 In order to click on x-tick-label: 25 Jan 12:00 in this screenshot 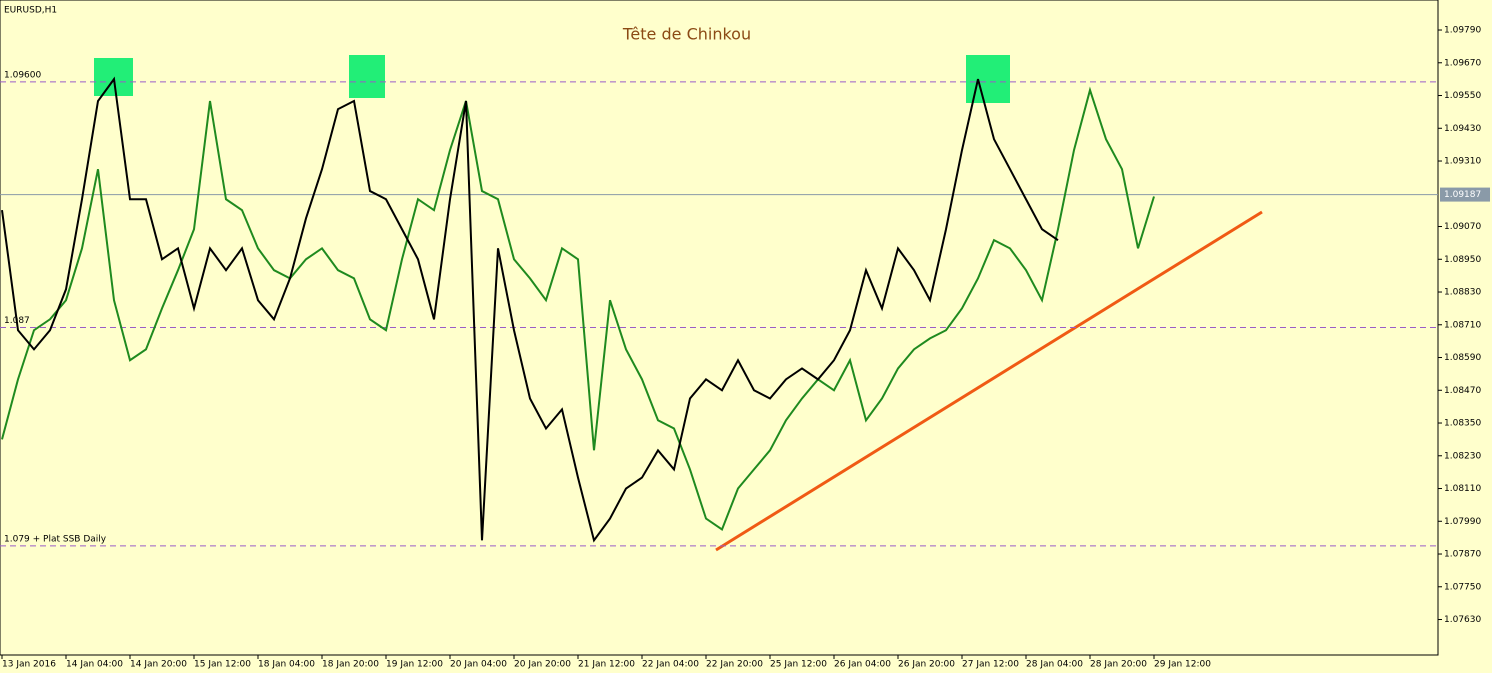, I will do `click(798, 665)`.